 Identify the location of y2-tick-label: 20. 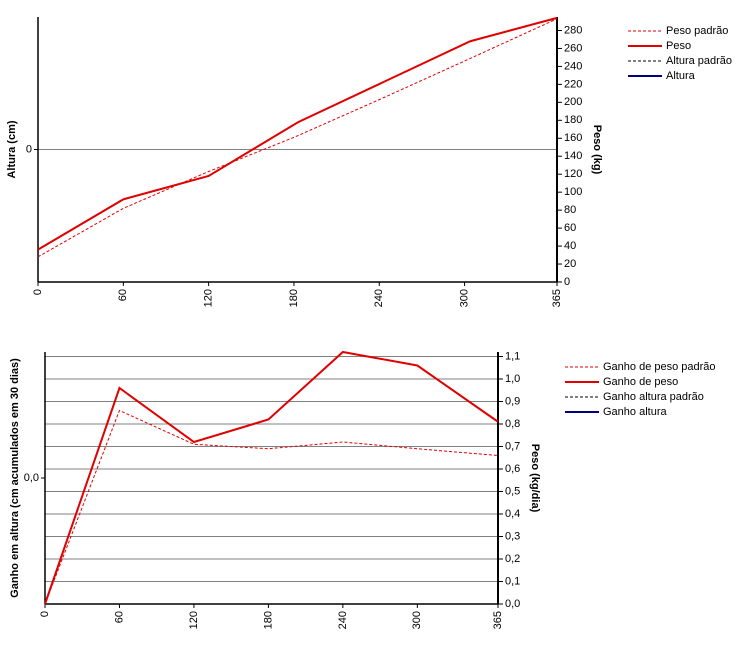
(570, 264).